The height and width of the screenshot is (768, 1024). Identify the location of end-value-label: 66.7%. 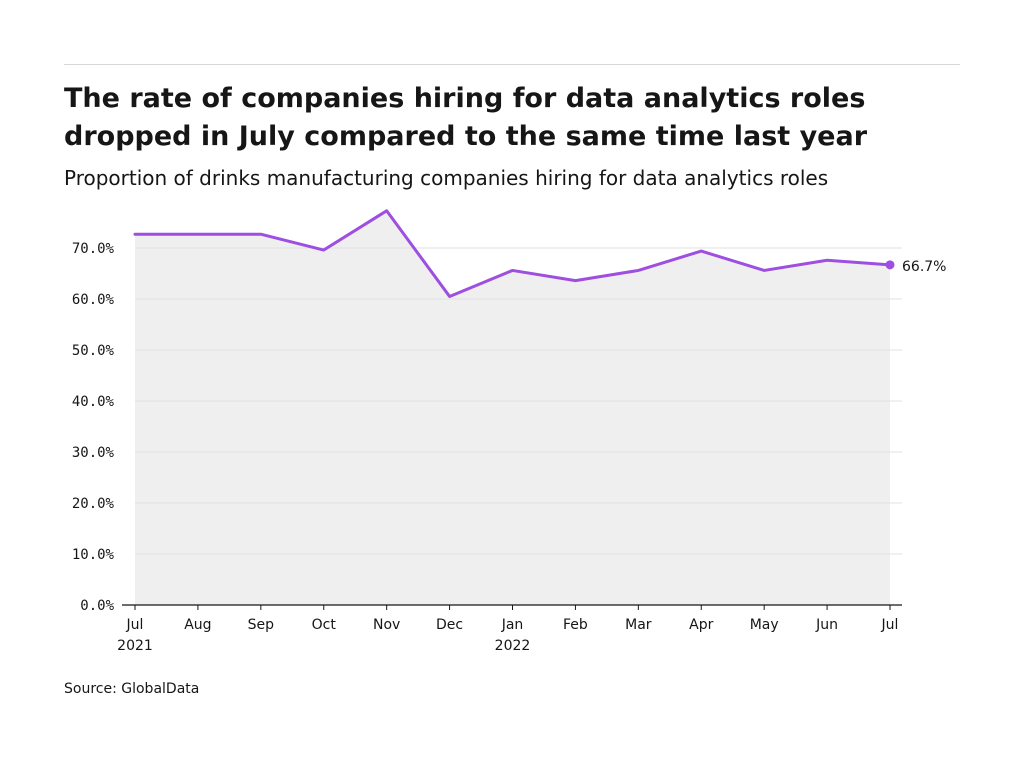
(924, 267).